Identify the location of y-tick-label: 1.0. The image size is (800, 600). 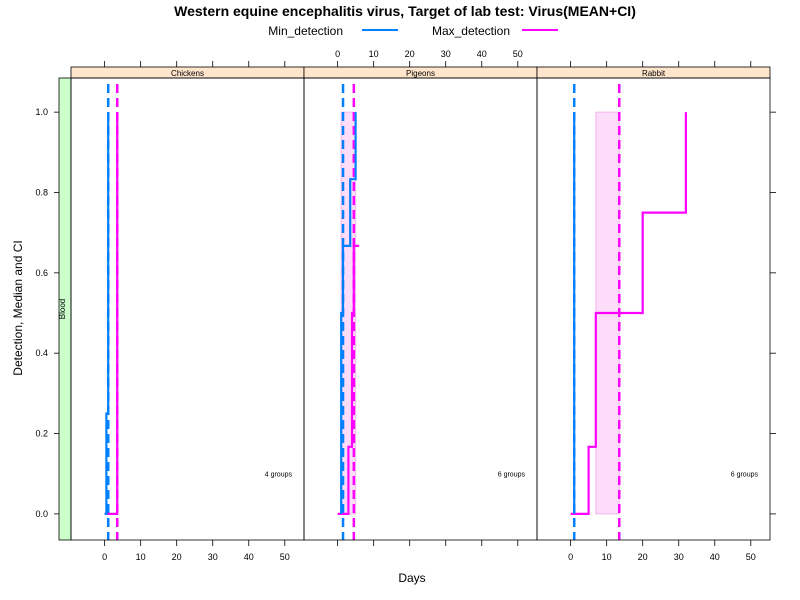
(41, 112).